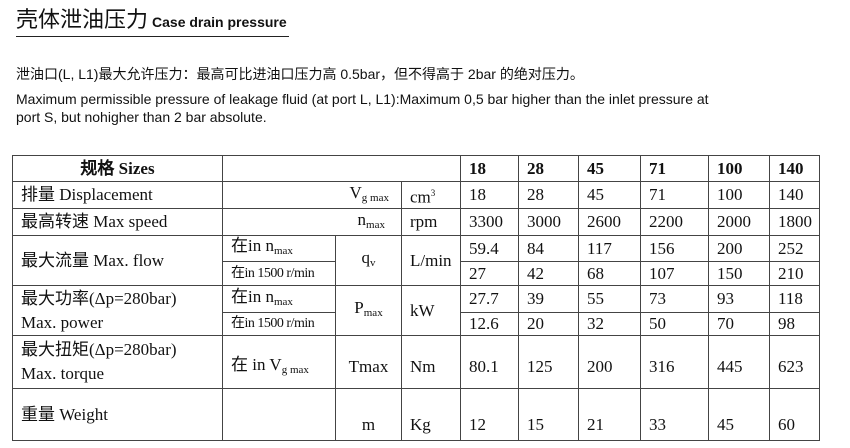 The width and height of the screenshot is (850, 448). What do you see at coordinates (739, 168) in the screenshot?
I see `size-cell: 100` at bounding box center [739, 168].